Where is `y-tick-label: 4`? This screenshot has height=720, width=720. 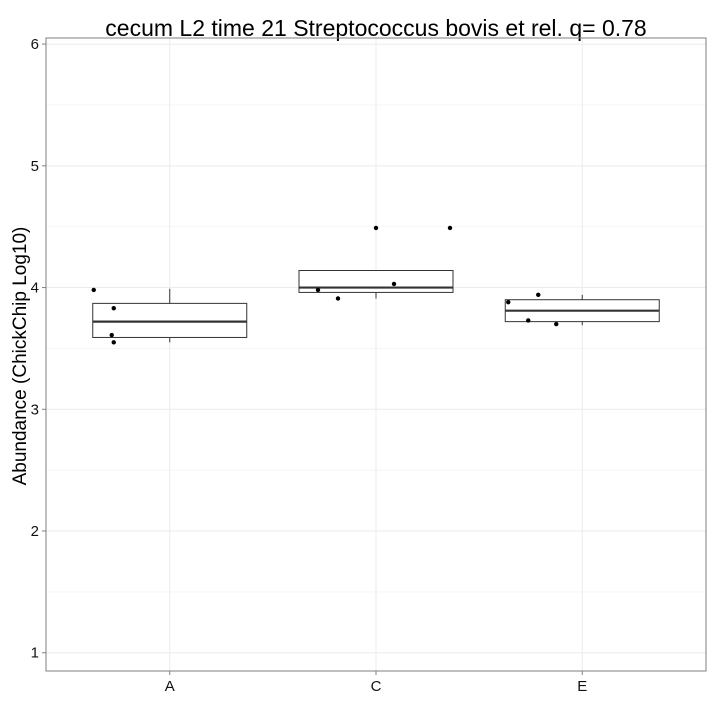 y-tick-label: 4 is located at coordinates (35, 288).